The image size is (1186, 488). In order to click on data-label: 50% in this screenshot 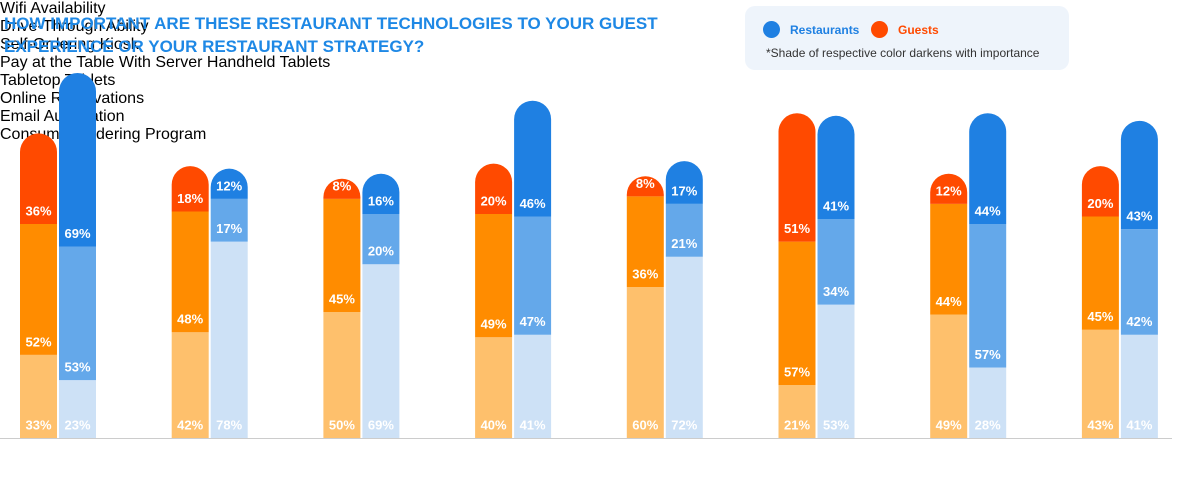, I will do `click(342, 424)`.